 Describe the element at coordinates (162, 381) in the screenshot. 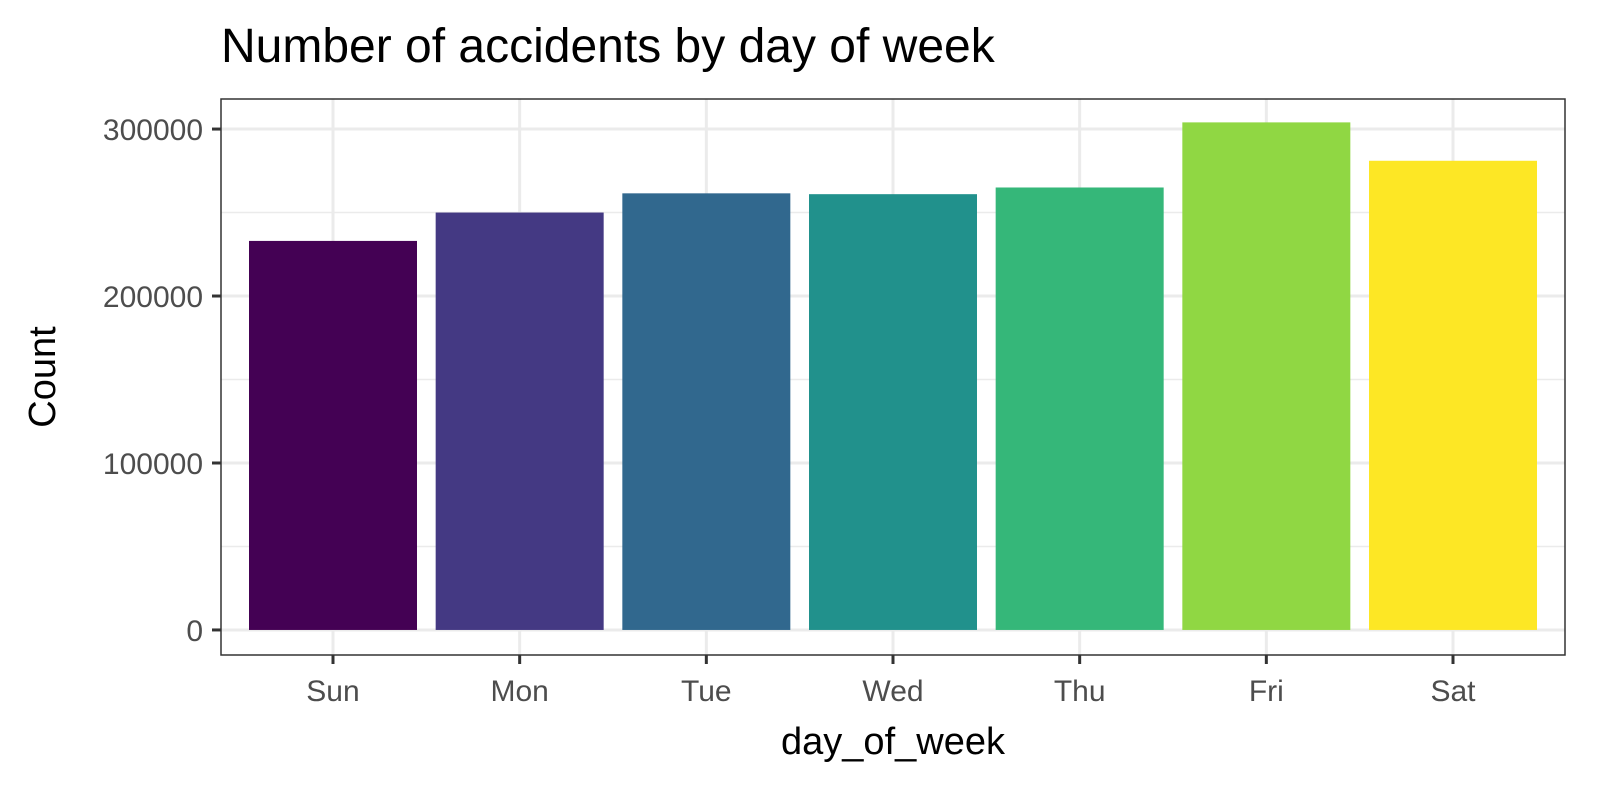

I see `y-axis: 0 100000 200000 300000` at that location.